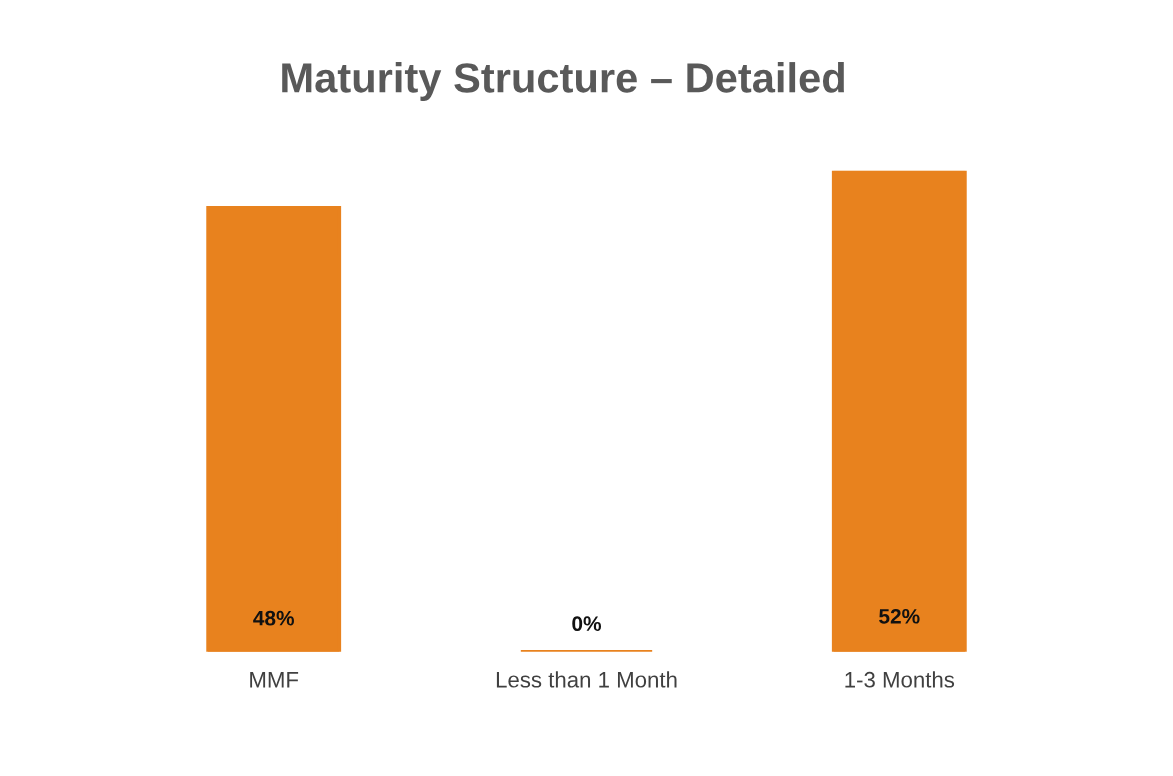  What do you see at coordinates (586, 679) in the screenshot?
I see `x-tick-label: Less than 1 Month` at bounding box center [586, 679].